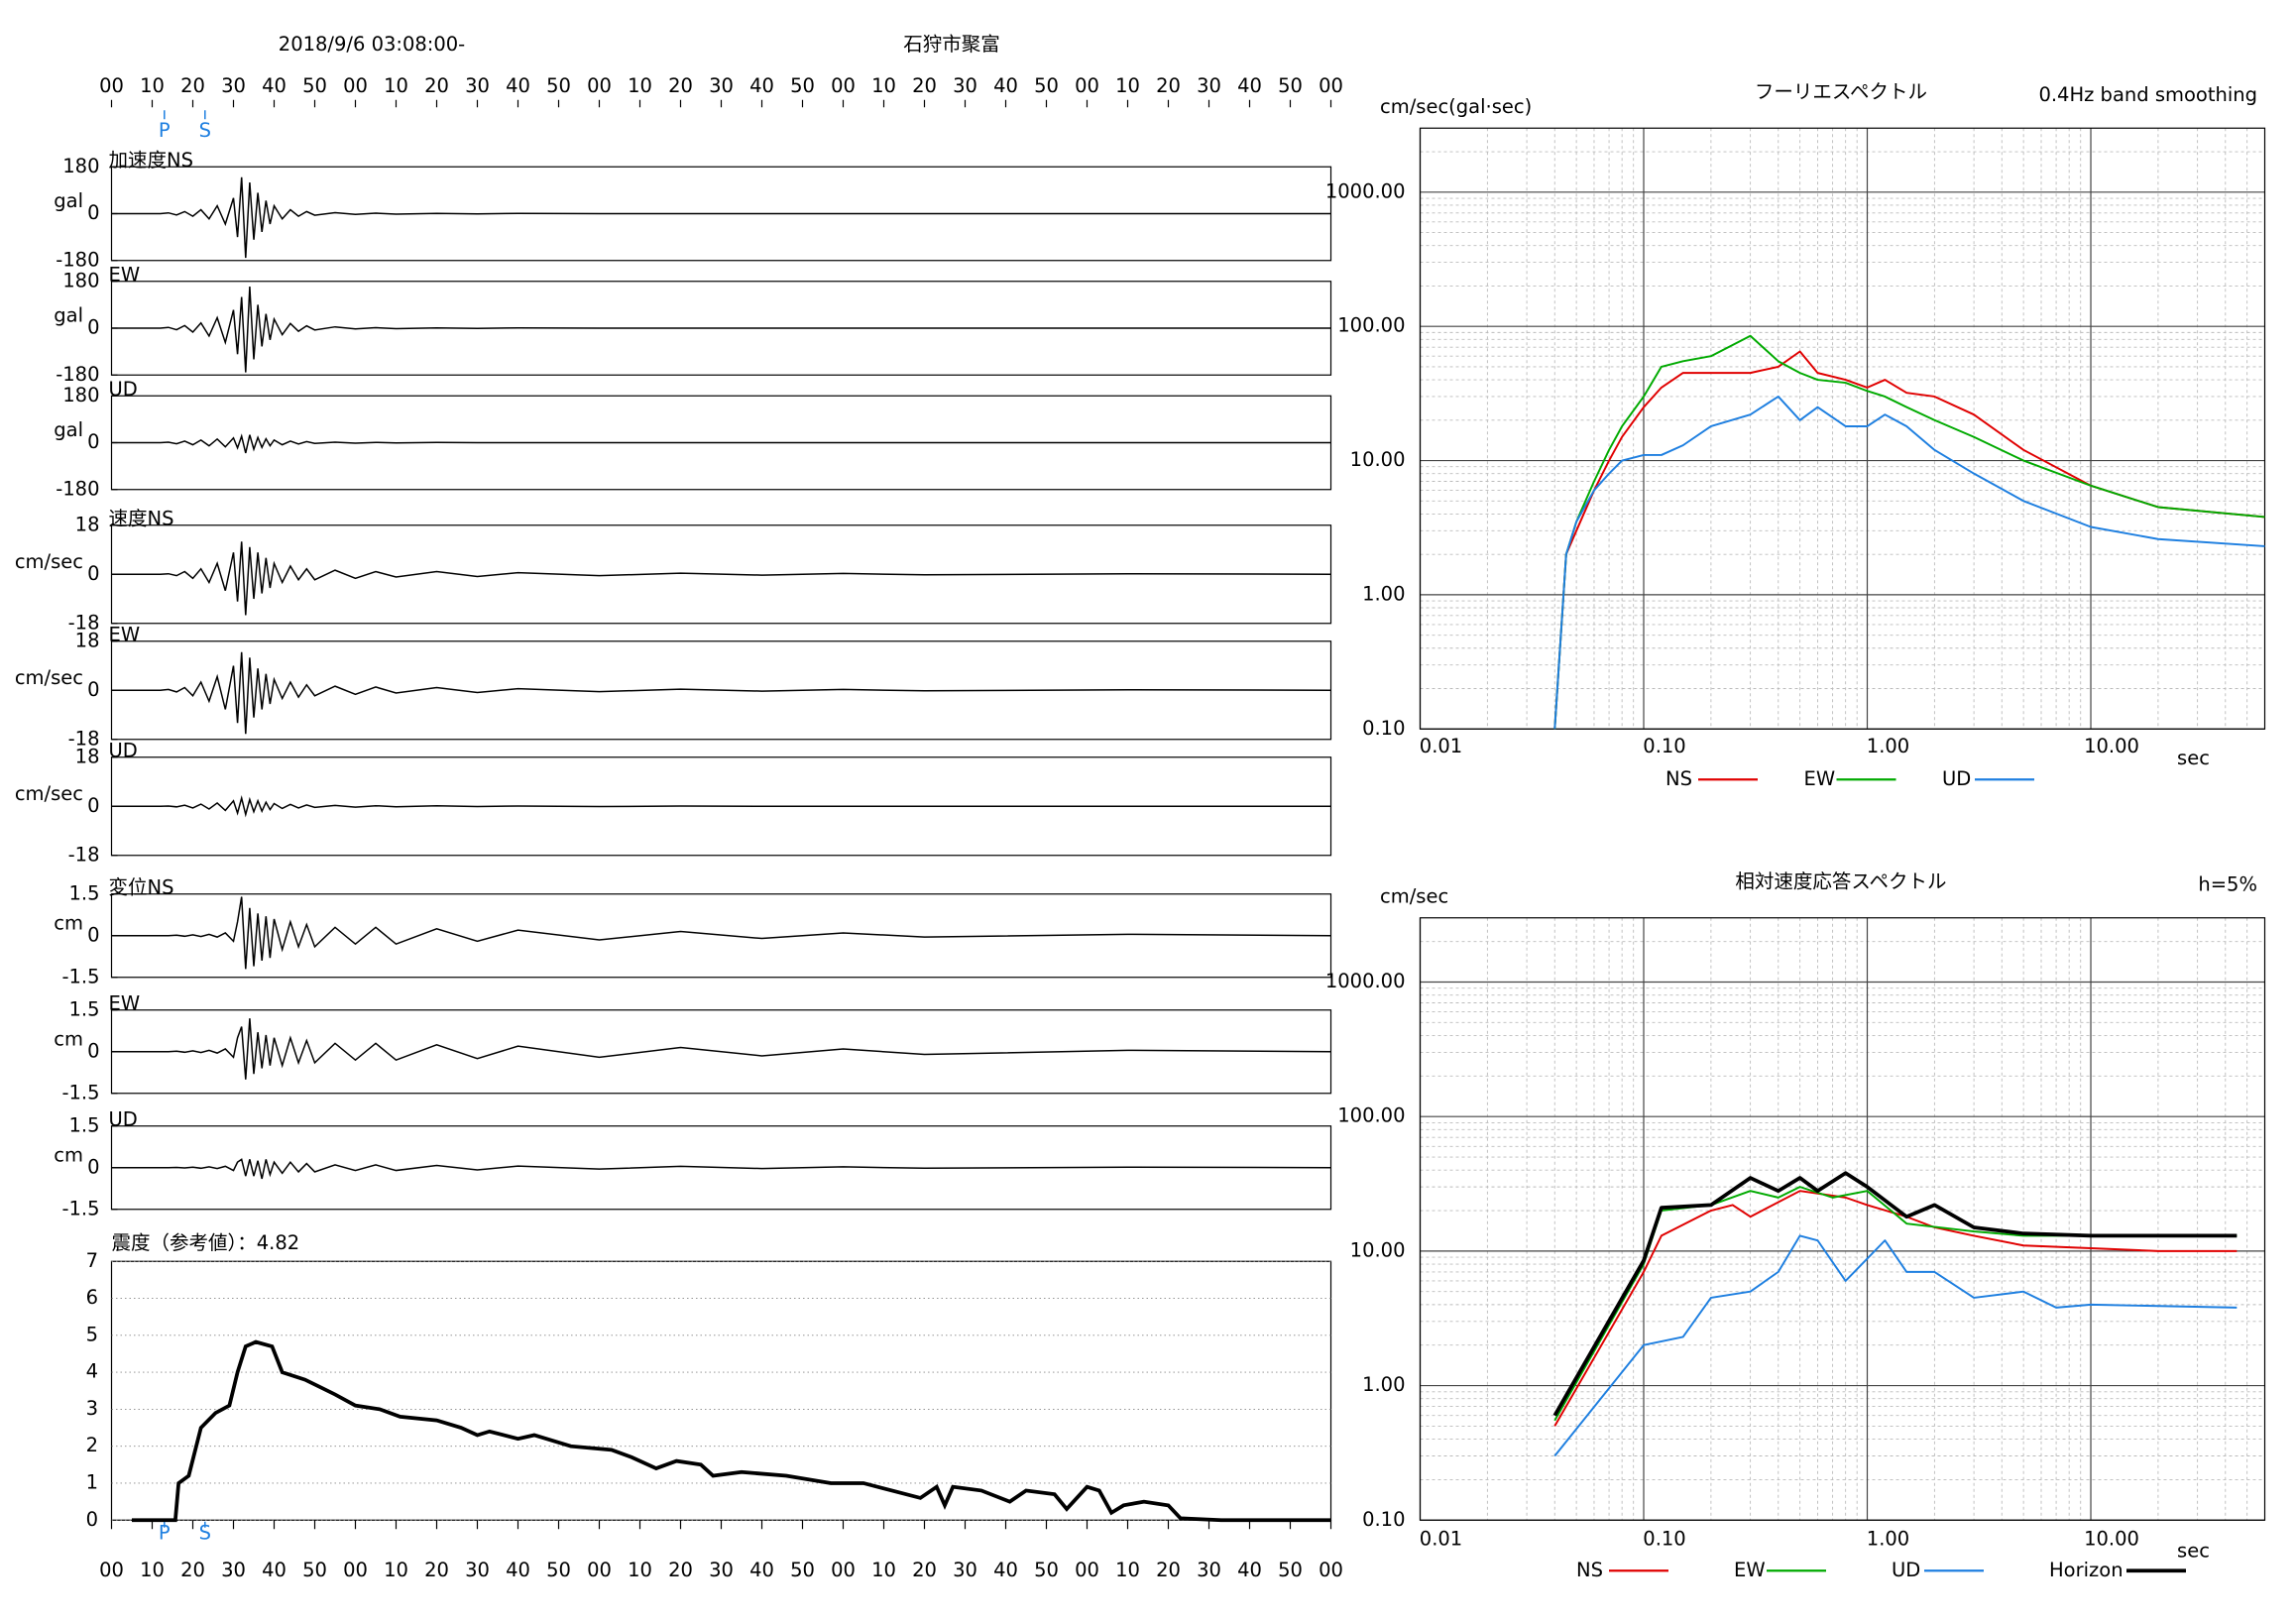 This screenshot has width=2296, height=1623. Describe the element at coordinates (151, 160) in the screenshot. I see `panel-label: 加速度NS` at that location.